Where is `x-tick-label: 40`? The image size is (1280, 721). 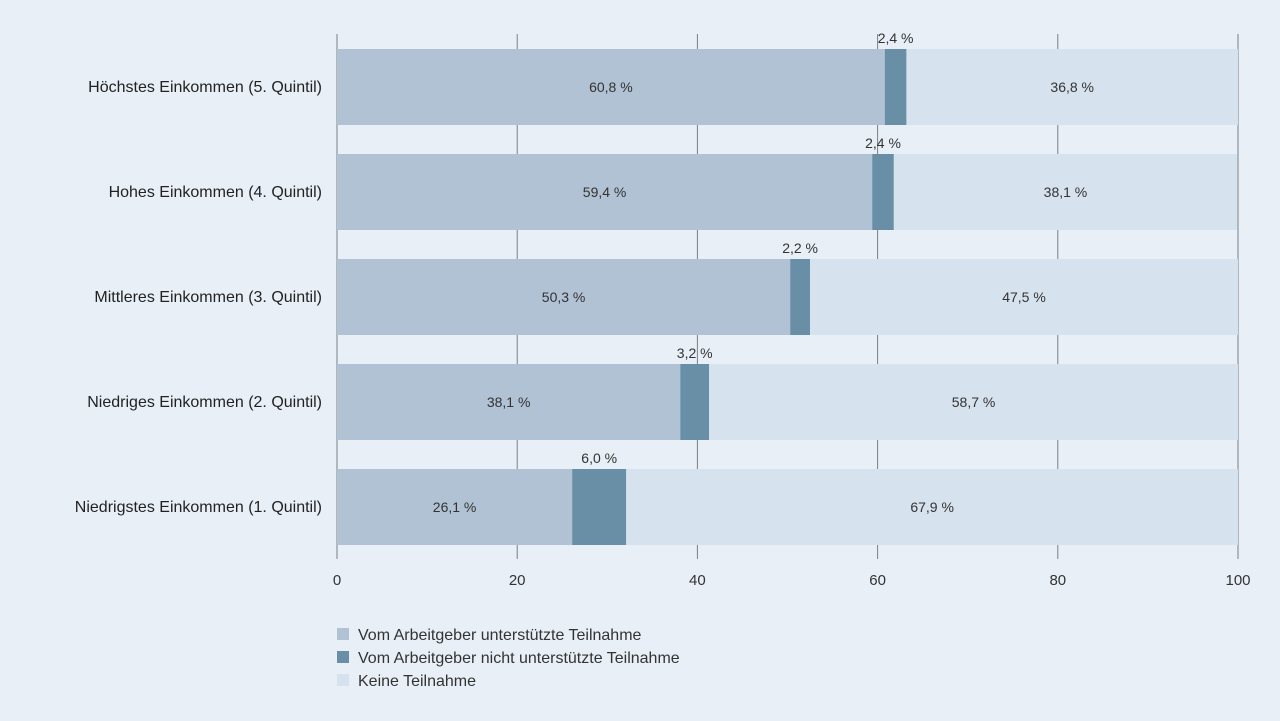
x-tick-label: 40 is located at coordinates (697, 580).